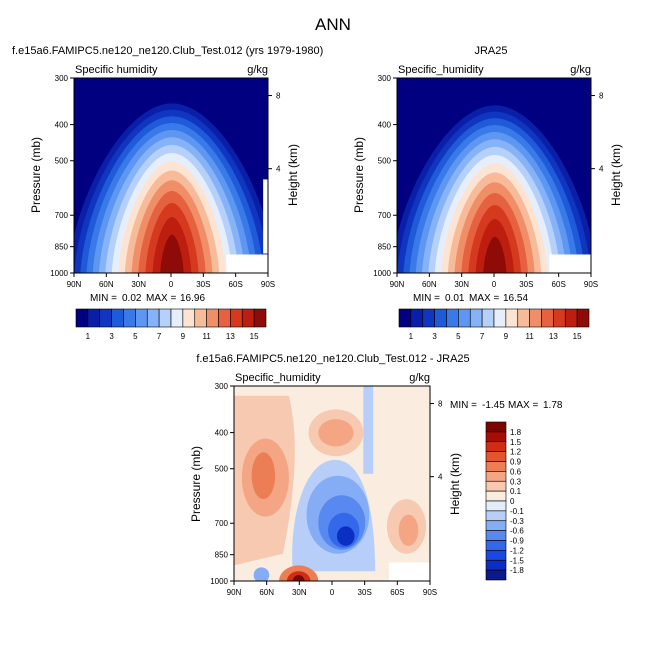 The height and width of the screenshot is (664, 666). I want to click on colorbar-label: -0.6, so click(517, 531).